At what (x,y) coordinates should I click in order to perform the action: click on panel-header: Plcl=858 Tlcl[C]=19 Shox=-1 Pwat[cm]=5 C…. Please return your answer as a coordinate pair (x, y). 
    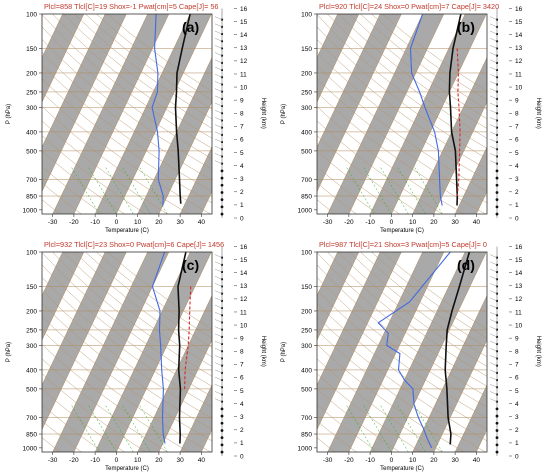
    Looking at the image, I should click on (131, 6).